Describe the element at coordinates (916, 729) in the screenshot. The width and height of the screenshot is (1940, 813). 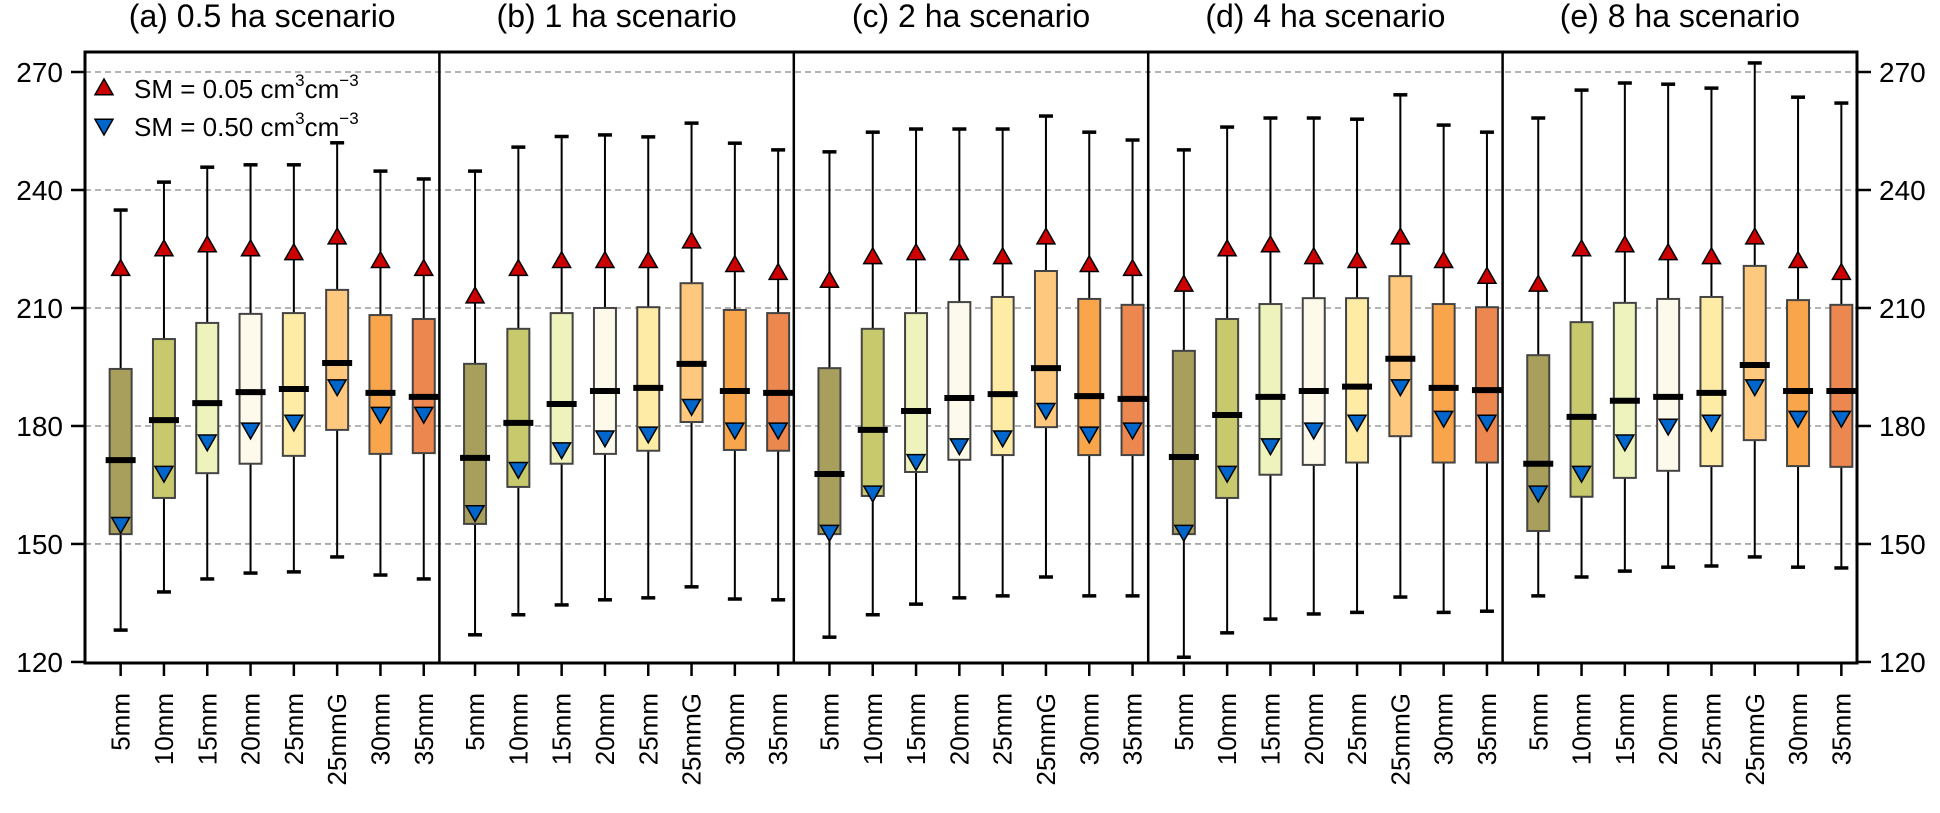
I see `x-tick-label: 15mm` at that location.